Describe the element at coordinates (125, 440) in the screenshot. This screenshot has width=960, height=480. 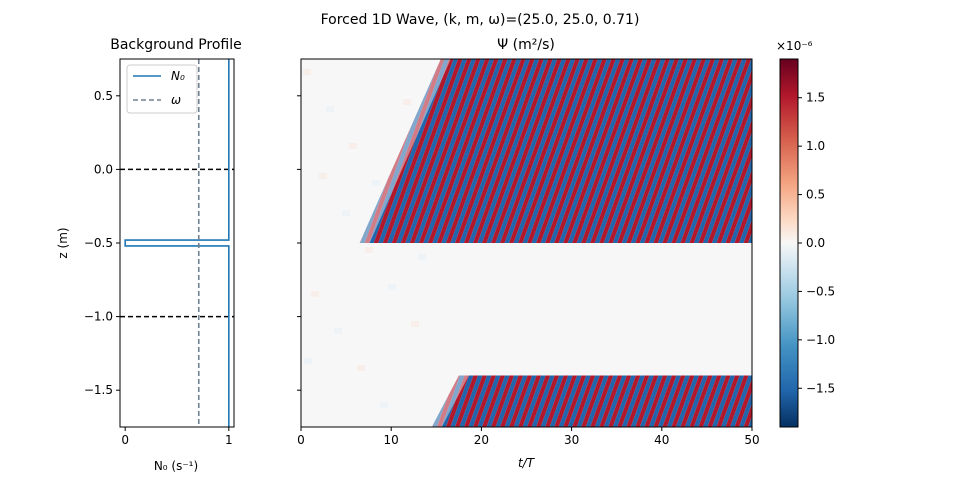
I see `profile-xtick-label: 0` at that location.